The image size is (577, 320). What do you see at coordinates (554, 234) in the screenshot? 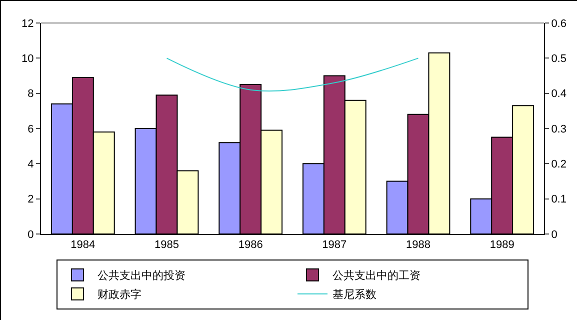
I see `y2-tick-label: 0` at bounding box center [554, 234].